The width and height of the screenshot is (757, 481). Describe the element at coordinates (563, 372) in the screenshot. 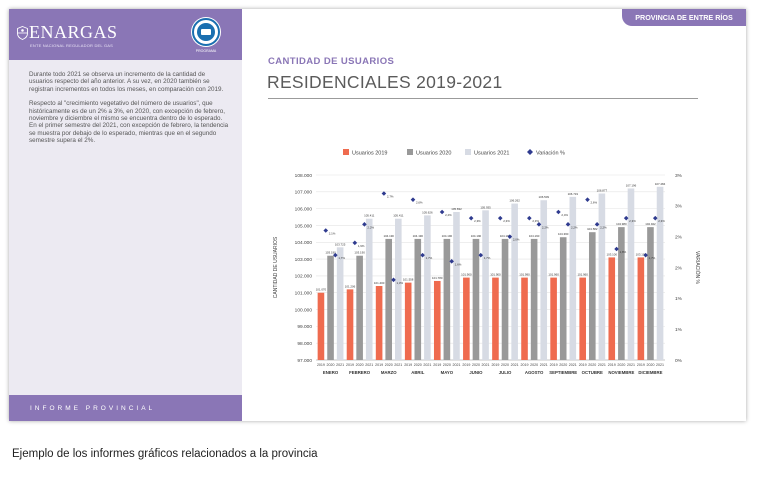

I see `month-label-septiembre: SEPTIEMBRE` at that location.